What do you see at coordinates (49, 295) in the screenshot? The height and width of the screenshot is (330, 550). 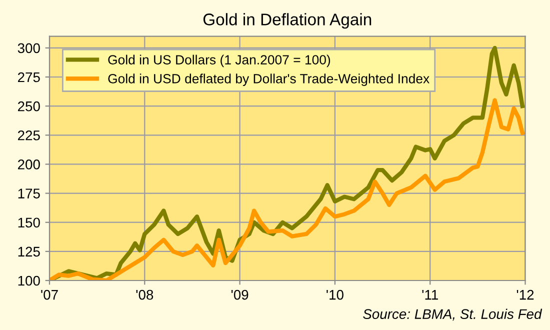 I see `x-tick-label: '07` at bounding box center [49, 295].